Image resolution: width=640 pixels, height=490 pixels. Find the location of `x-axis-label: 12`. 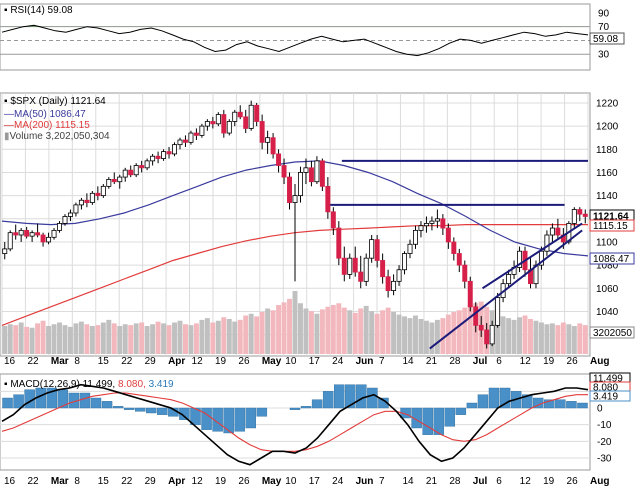

x-axis-label: 12 is located at coordinates (526, 481).